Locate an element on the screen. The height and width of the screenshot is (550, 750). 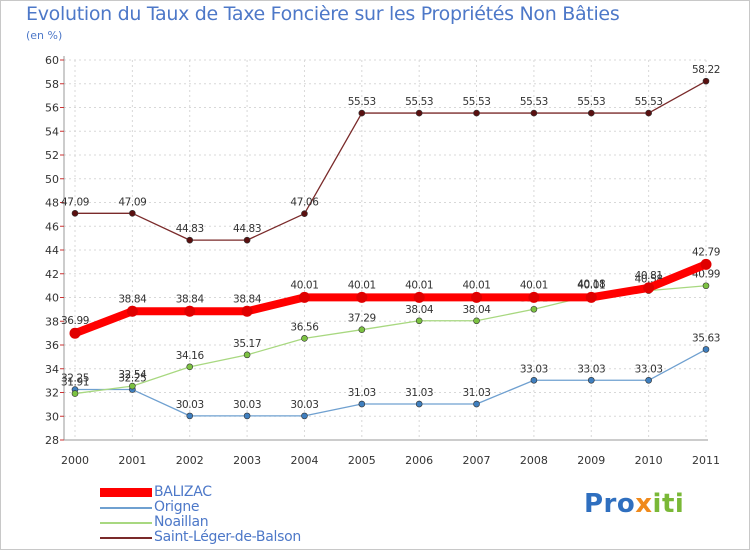
y-tick-label-32: 32 is located at coordinates (52, 393).